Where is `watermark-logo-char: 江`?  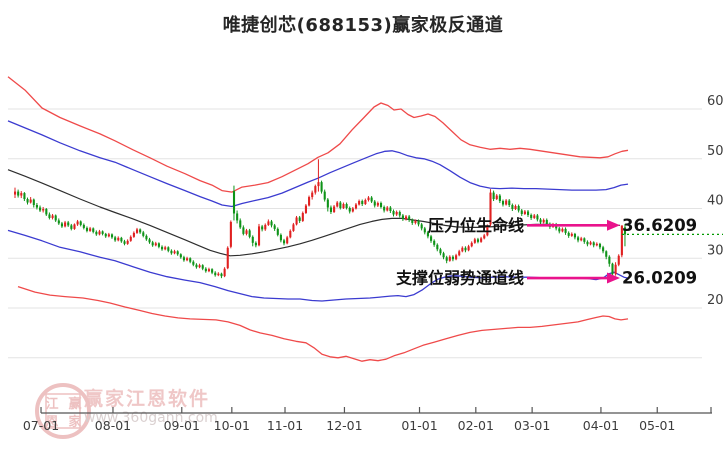 watermark-logo-char: 江 is located at coordinates (51, 404).